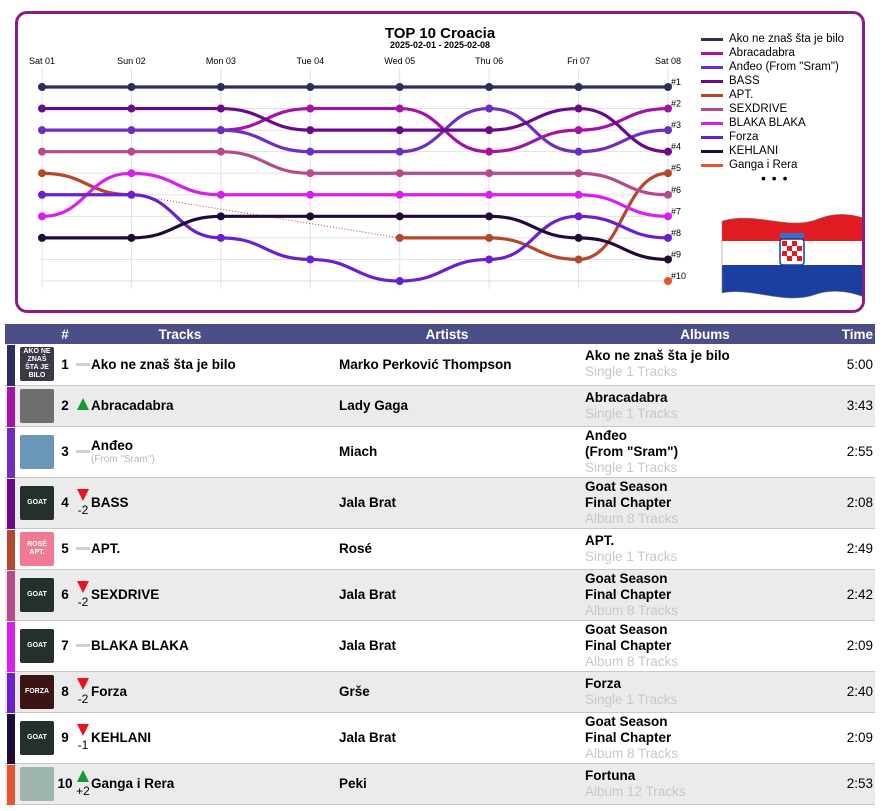 The height and width of the screenshot is (811, 885). What do you see at coordinates (106, 548) in the screenshot?
I see `track-title: APT.` at bounding box center [106, 548].